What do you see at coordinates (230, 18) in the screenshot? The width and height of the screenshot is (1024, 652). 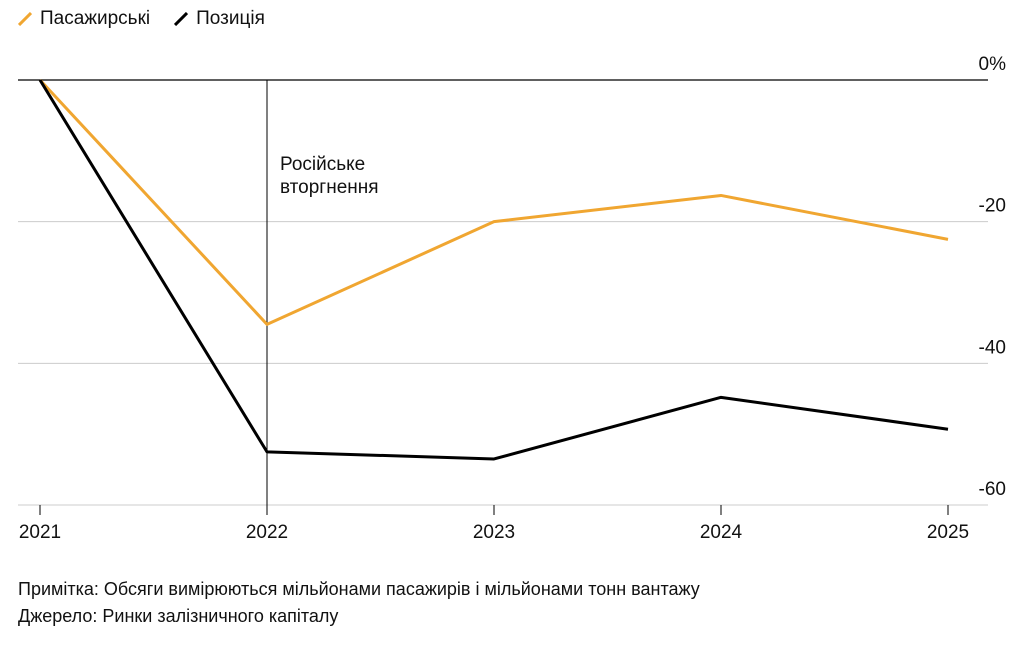 I see `legend-label-position: Позиція` at bounding box center [230, 18].